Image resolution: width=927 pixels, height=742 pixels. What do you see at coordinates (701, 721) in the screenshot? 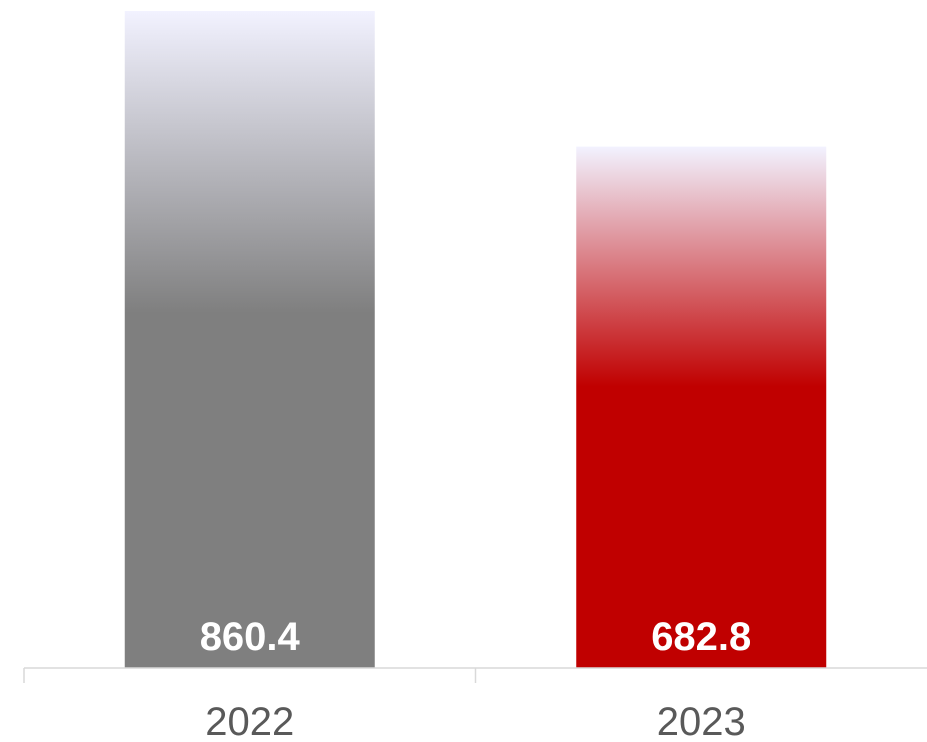
I see `x-tick-label-2023: 2023` at bounding box center [701, 721].